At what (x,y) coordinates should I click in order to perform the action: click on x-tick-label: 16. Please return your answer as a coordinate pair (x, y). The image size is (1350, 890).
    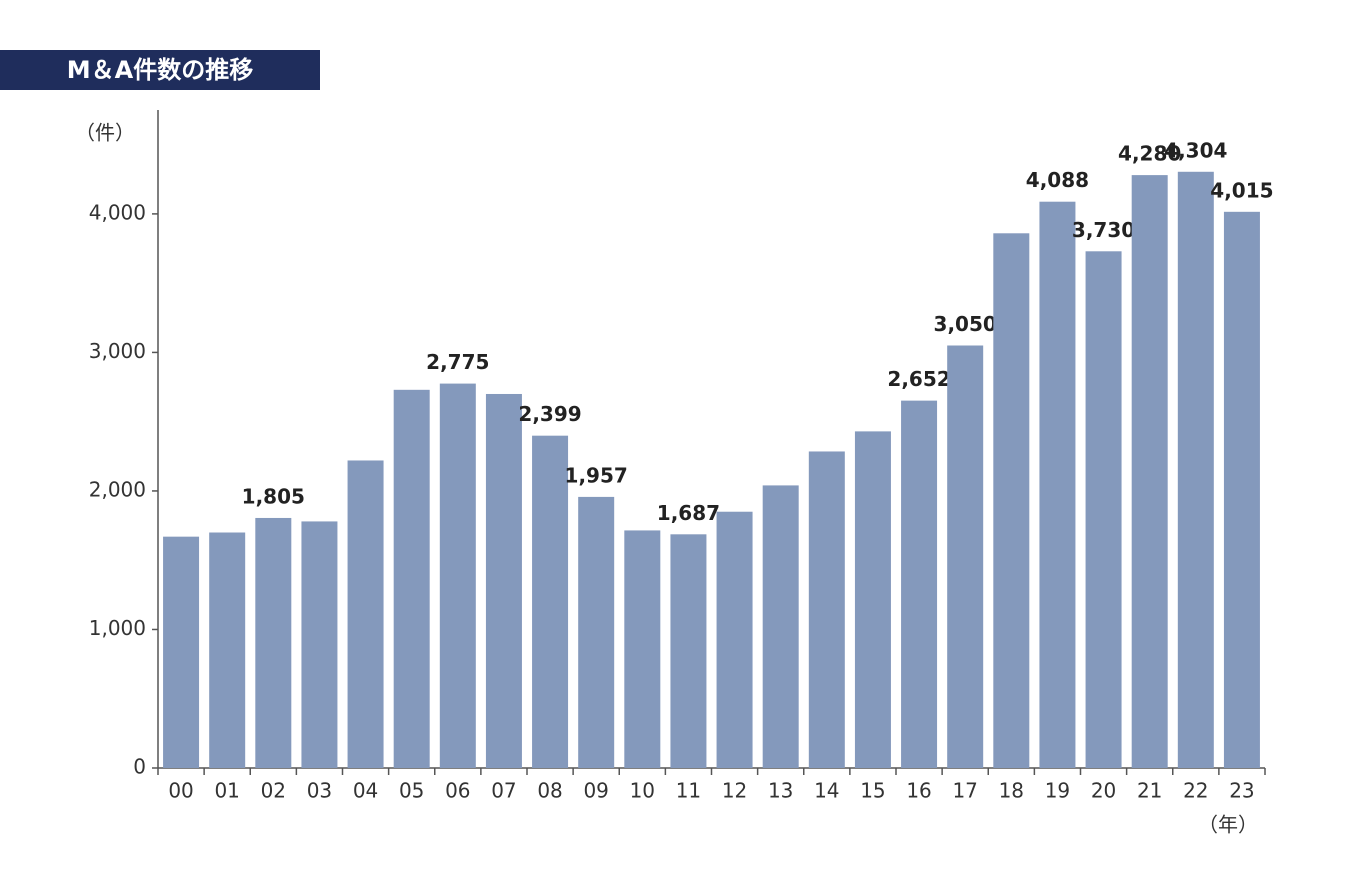
    Looking at the image, I should click on (918, 791).